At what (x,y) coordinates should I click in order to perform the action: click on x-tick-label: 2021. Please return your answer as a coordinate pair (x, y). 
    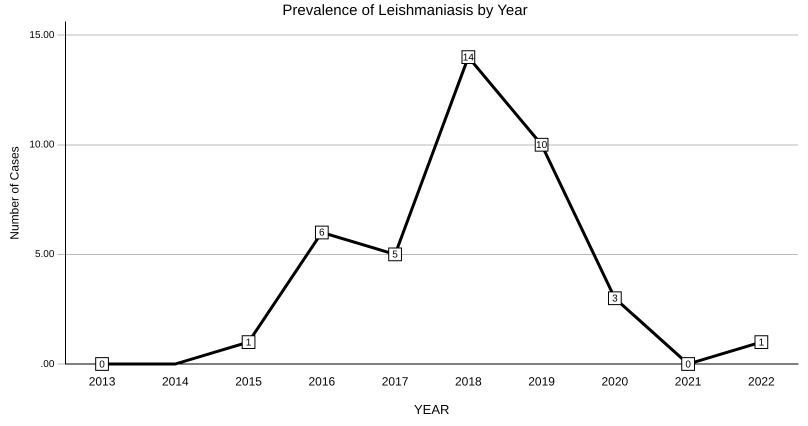
    Looking at the image, I should click on (688, 381).